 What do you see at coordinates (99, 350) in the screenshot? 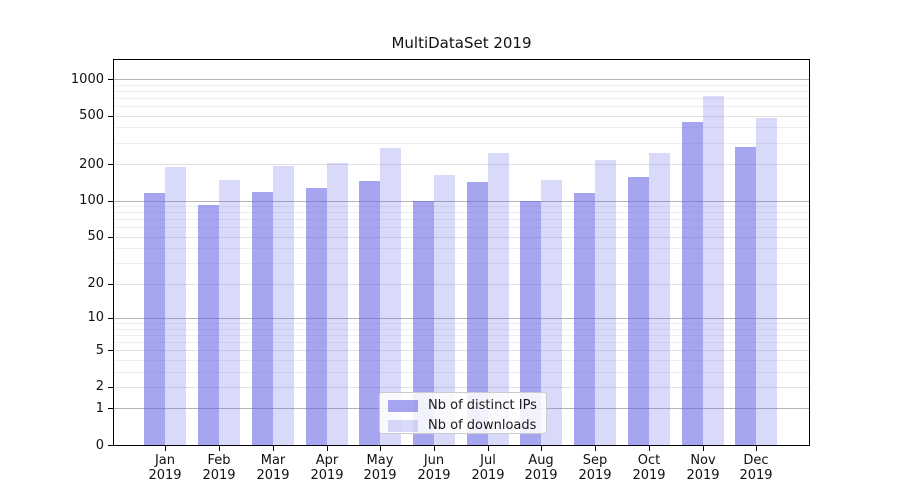
I see `y-tick-label-5: 5` at bounding box center [99, 350].